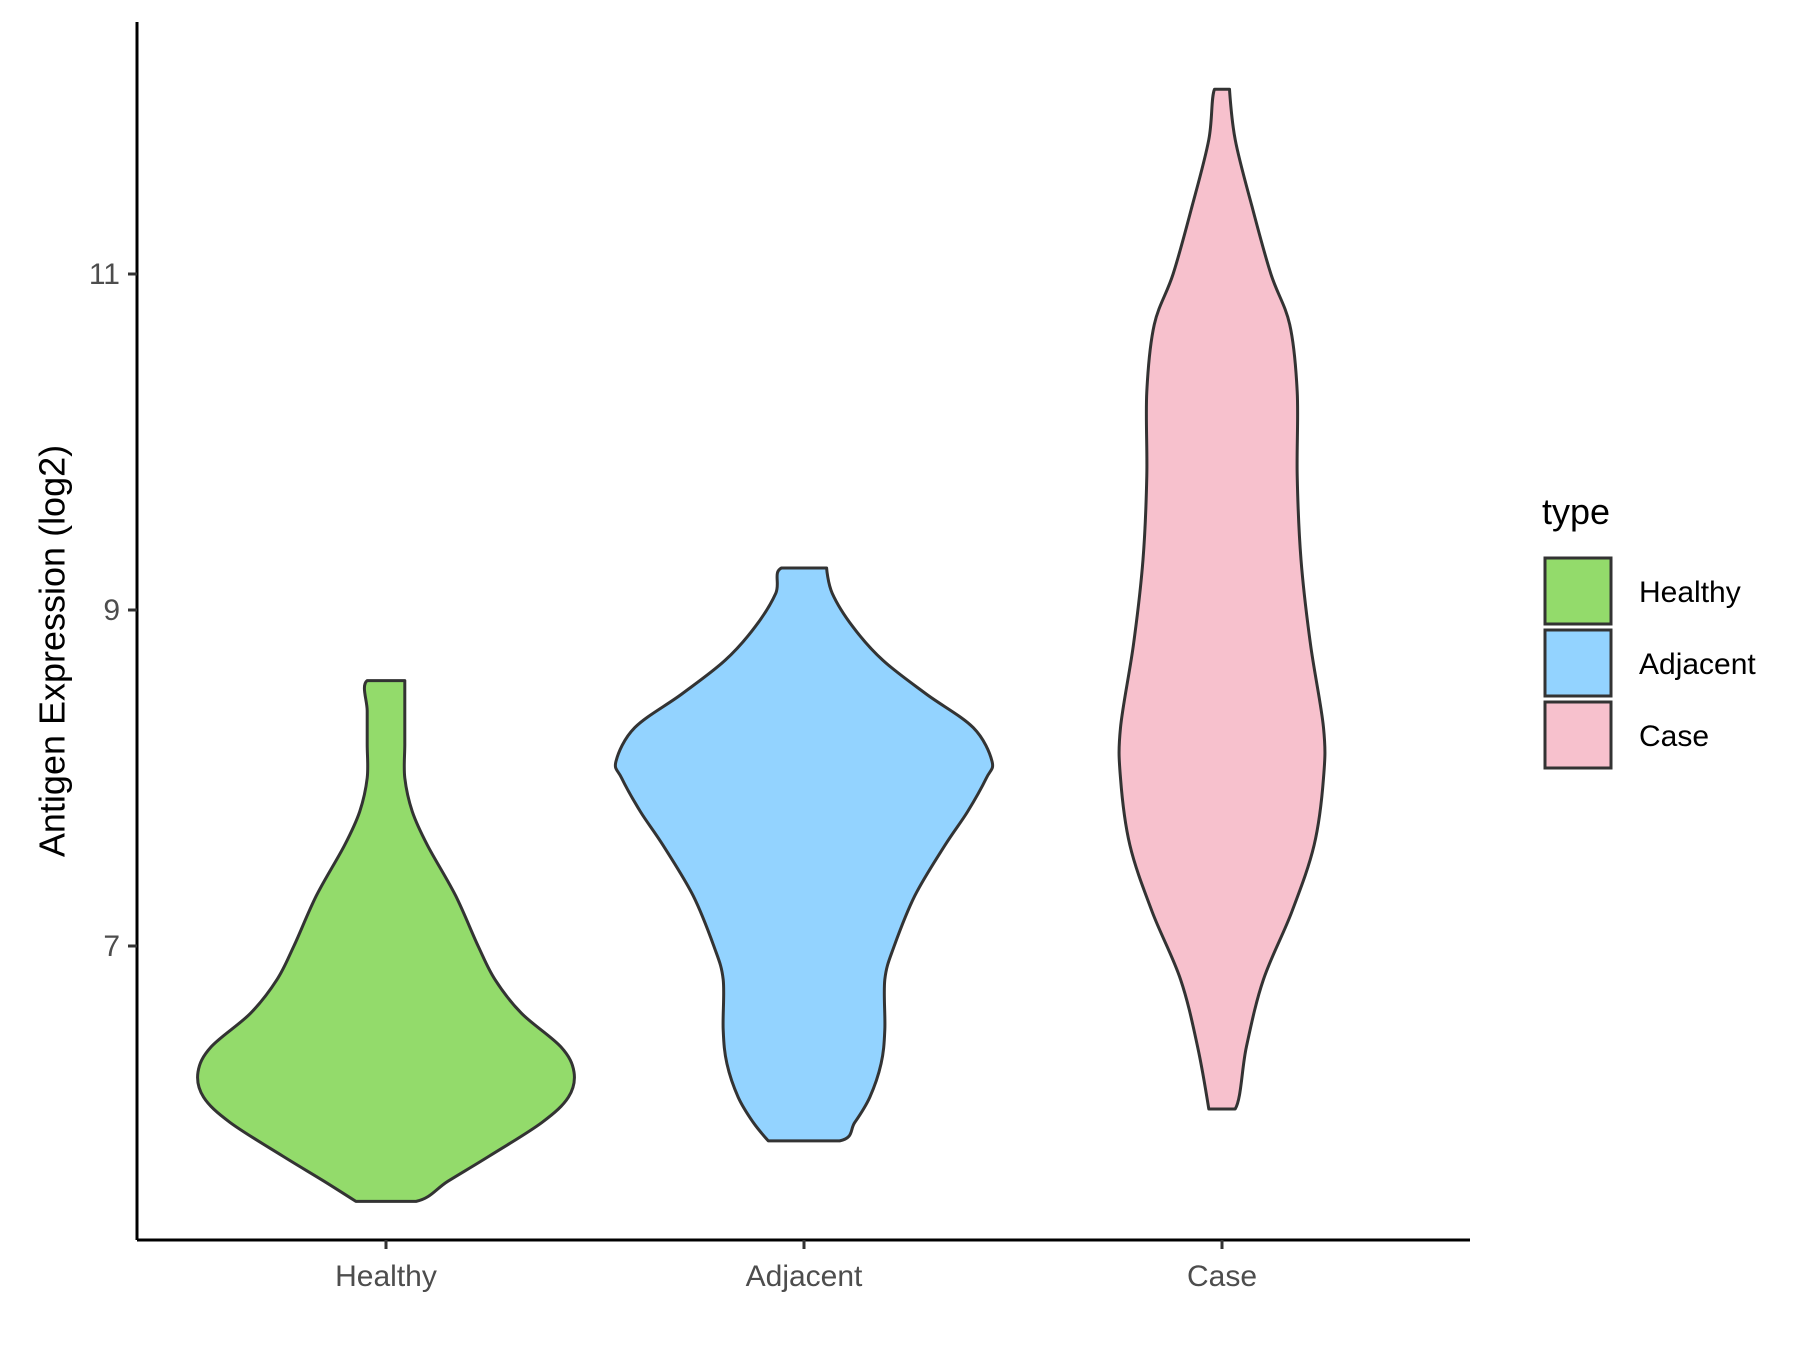 The height and width of the screenshot is (1350, 1800). Describe the element at coordinates (1578, 591) in the screenshot. I see `legend-key-healthy` at that location.